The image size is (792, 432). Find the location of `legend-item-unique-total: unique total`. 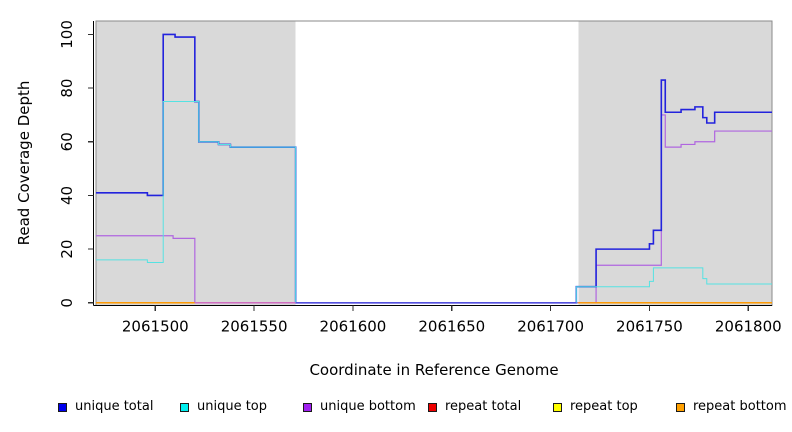

legend-item-unique-total: unique total is located at coordinates (105, 407).